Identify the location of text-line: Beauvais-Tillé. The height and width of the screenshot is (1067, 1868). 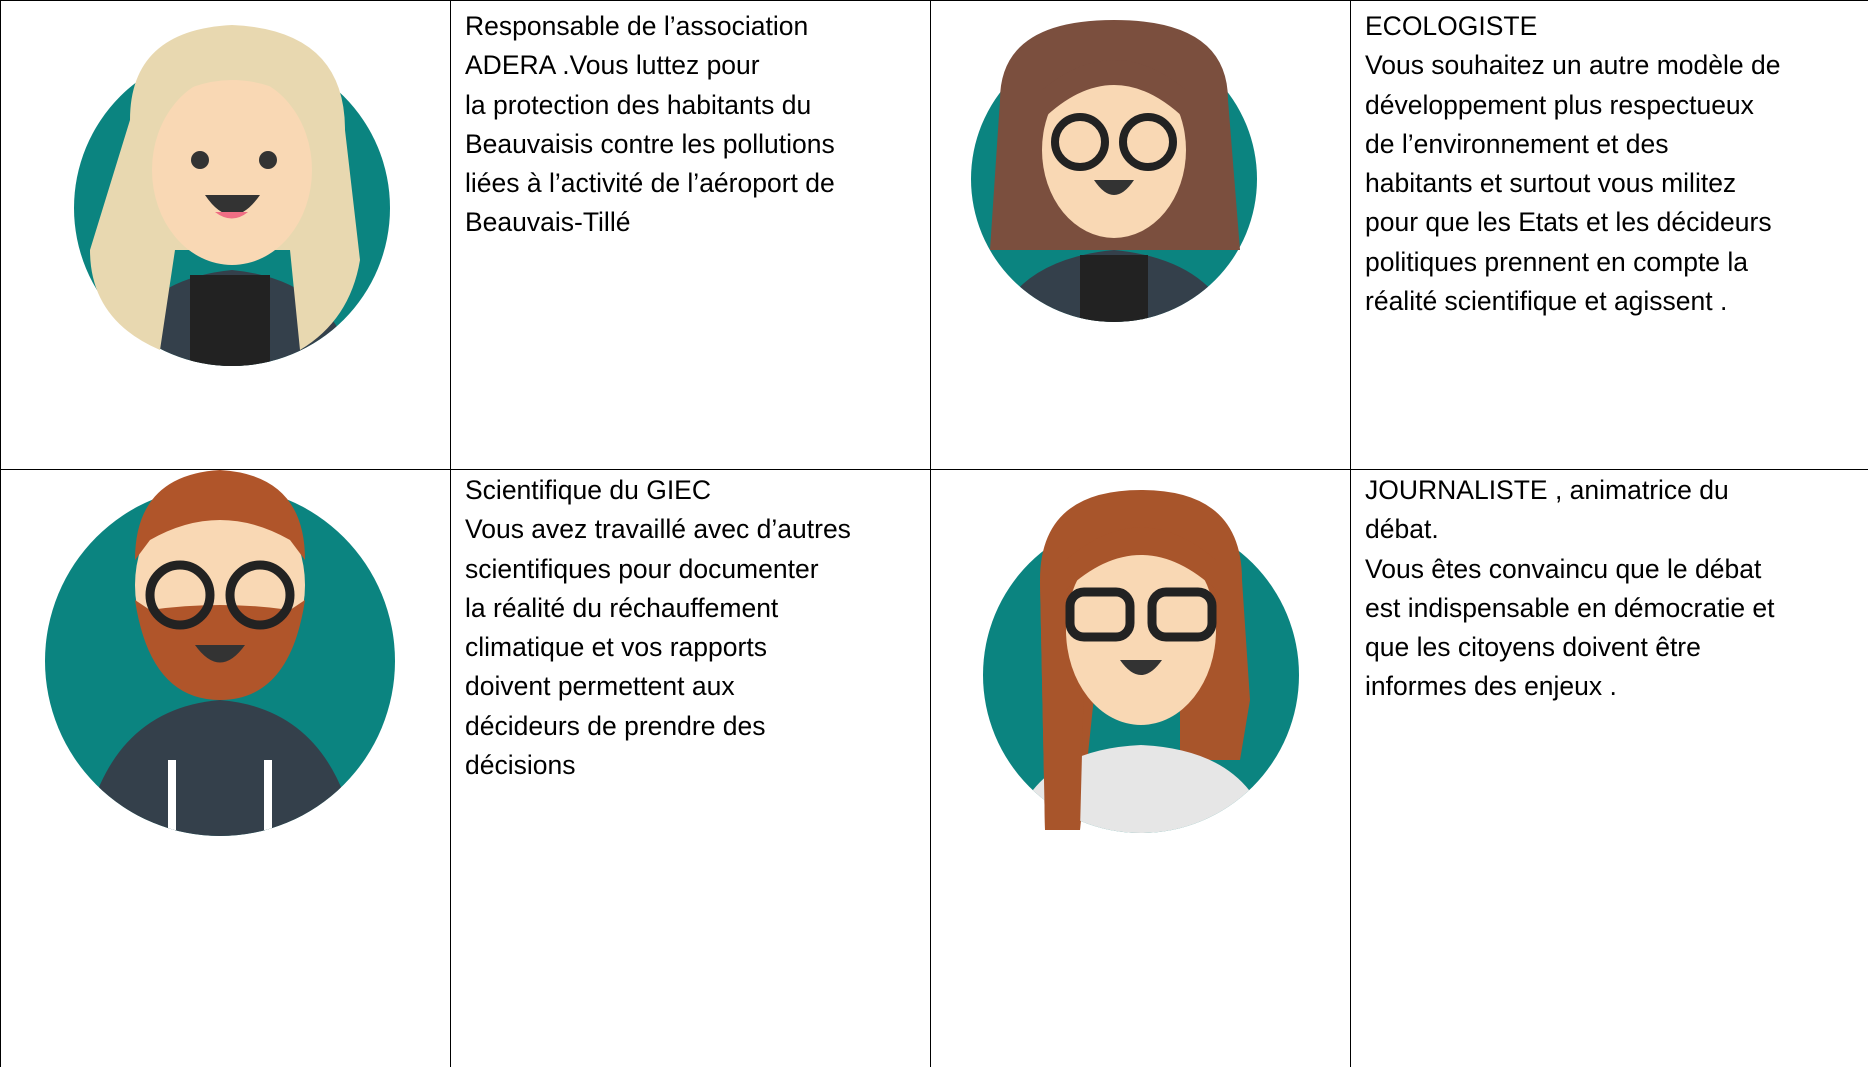
(548, 222).